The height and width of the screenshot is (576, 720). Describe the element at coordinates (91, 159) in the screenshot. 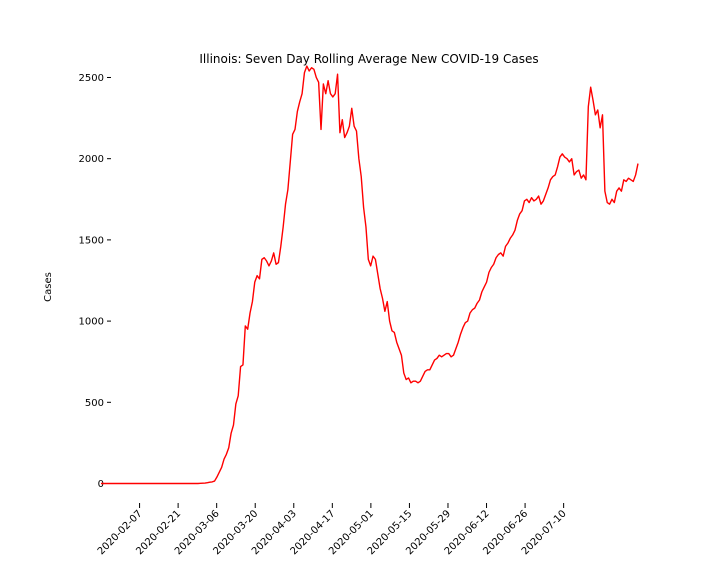

I see `y-tick-label: 2000` at that location.